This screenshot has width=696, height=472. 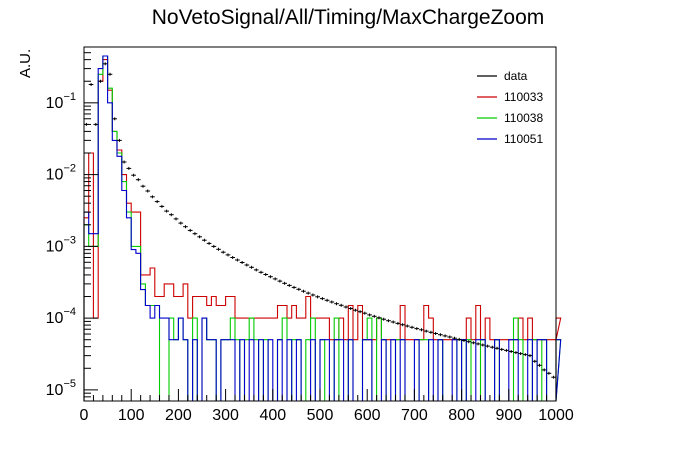 What do you see at coordinates (523, 118) in the screenshot?
I see `legend-label-110038: 110038` at bounding box center [523, 118].